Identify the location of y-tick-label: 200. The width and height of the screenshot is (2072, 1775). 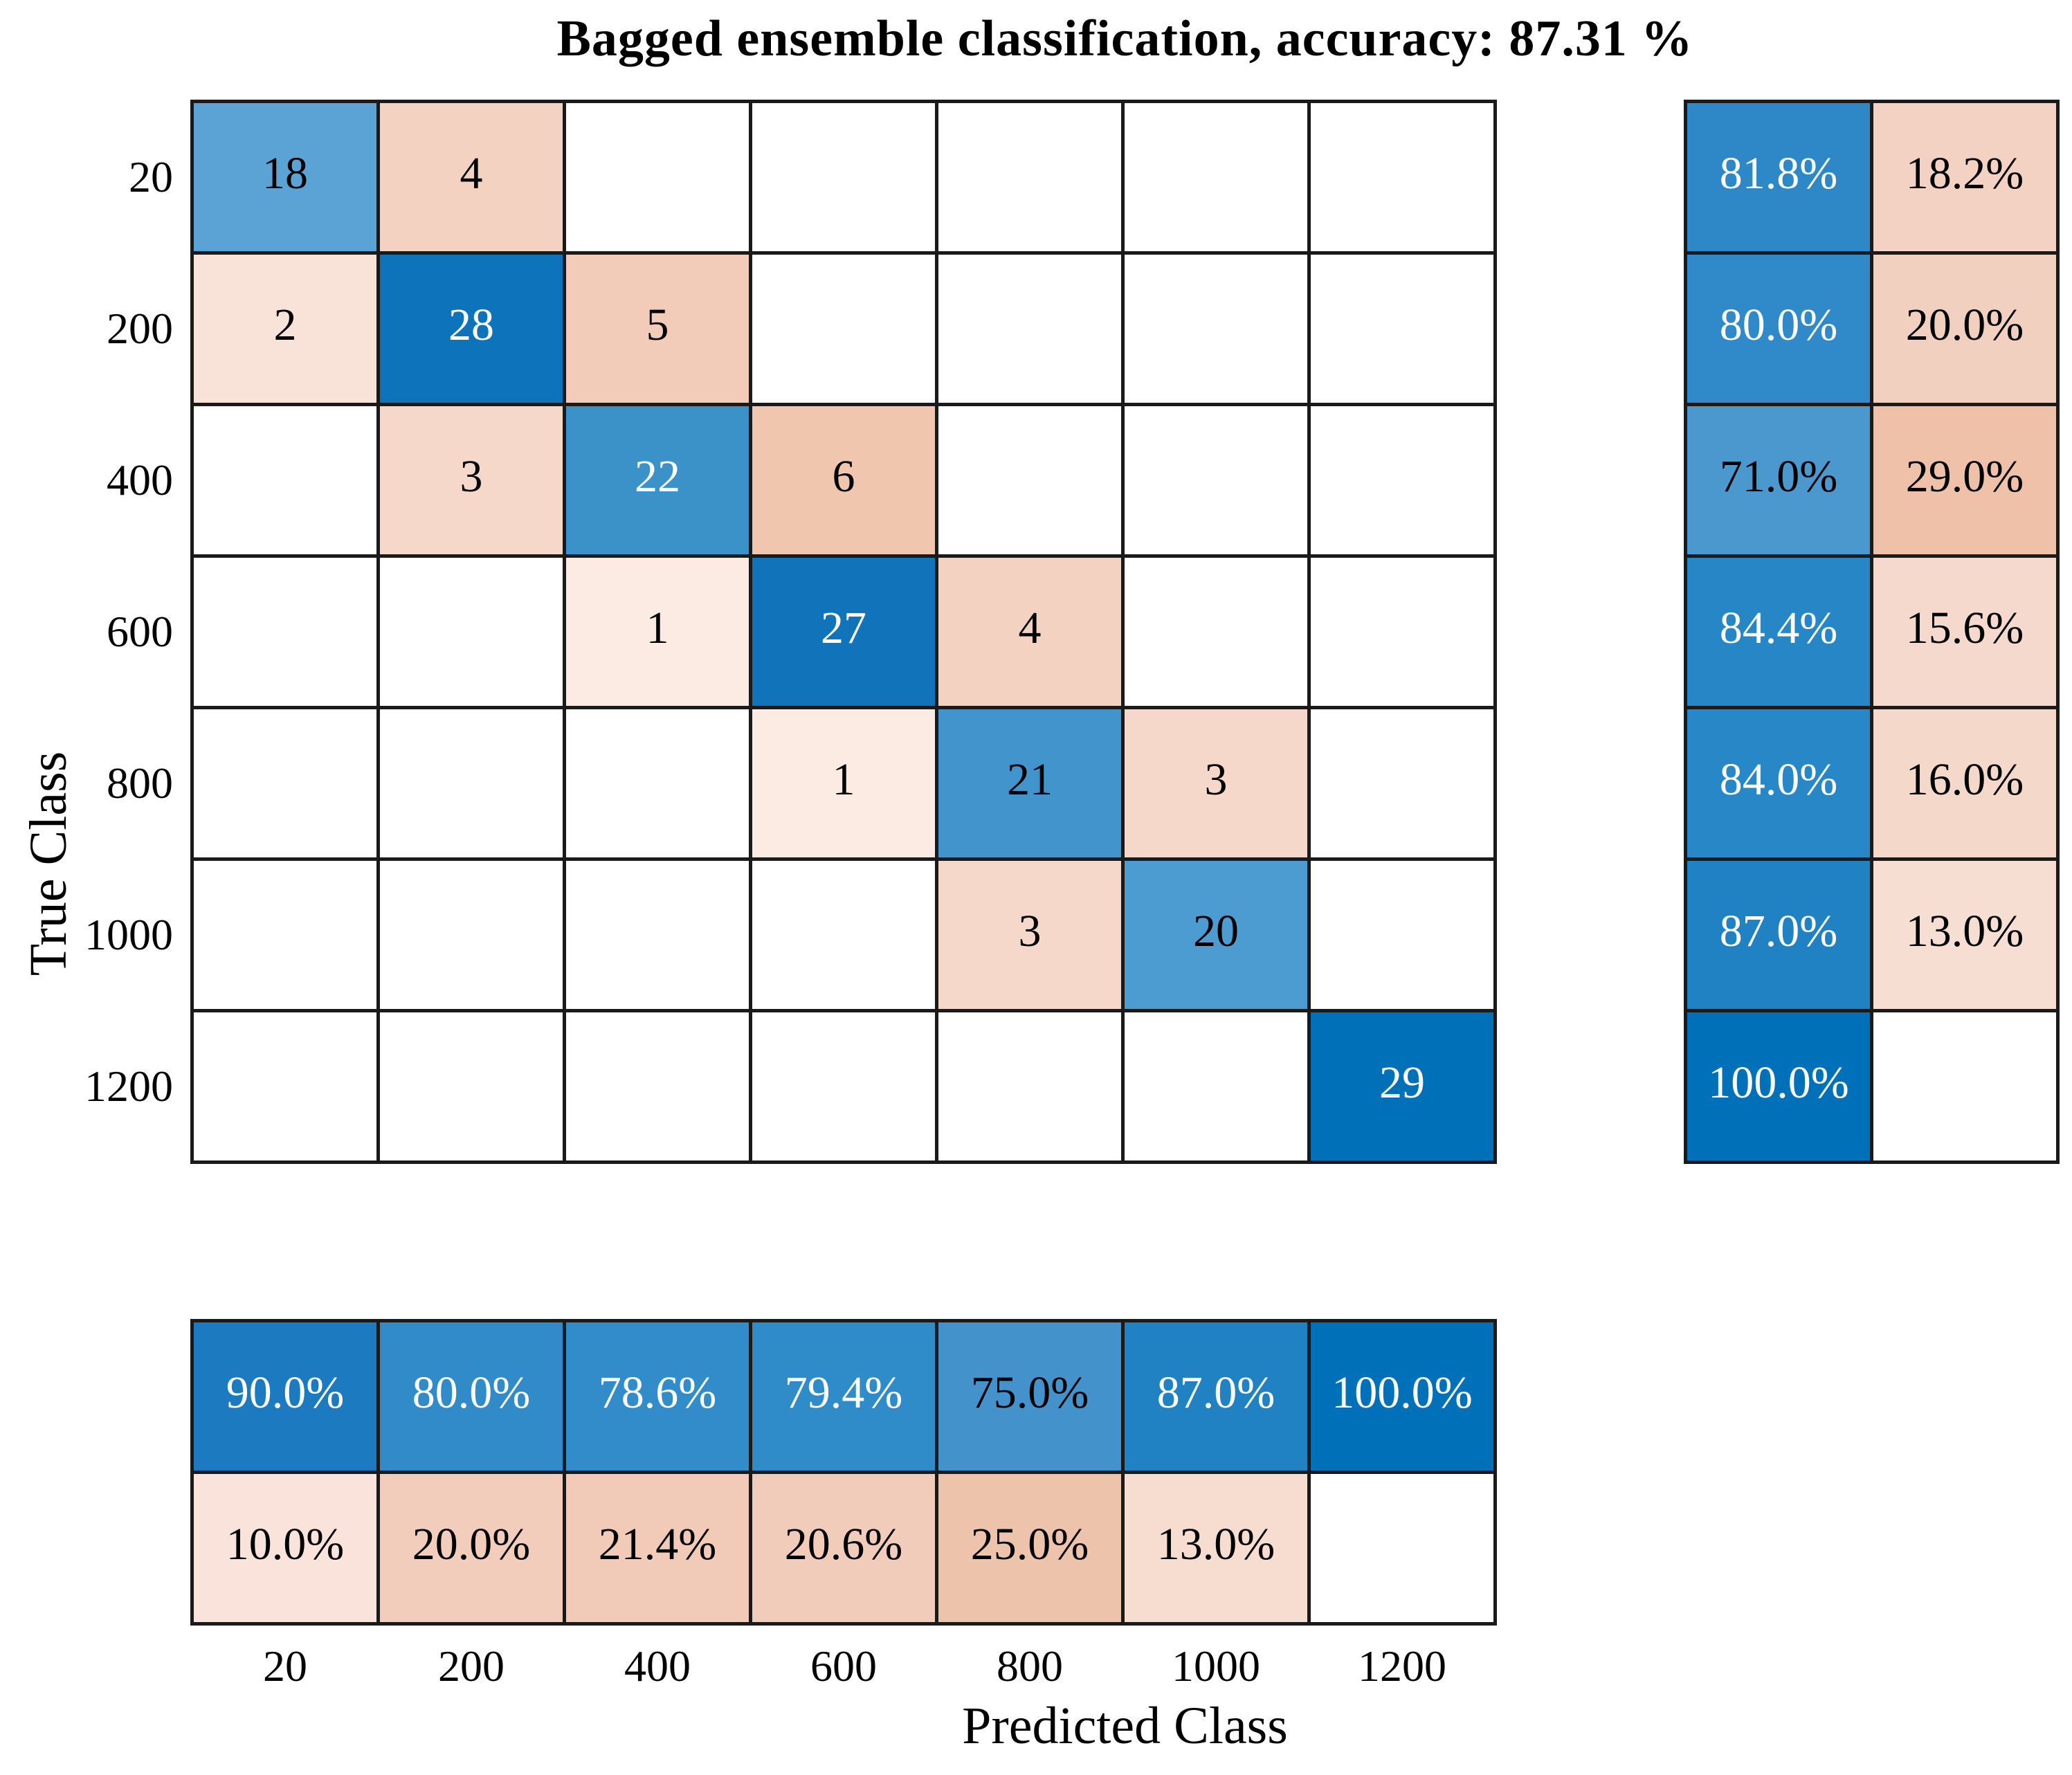
(140, 328).